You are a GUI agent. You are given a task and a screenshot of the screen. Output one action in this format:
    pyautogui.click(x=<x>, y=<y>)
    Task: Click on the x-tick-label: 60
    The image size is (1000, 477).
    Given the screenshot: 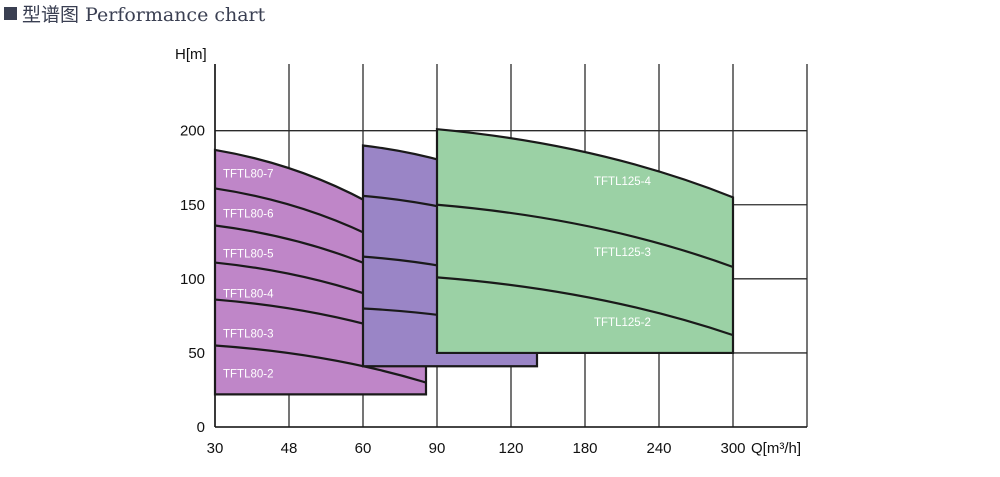 What is the action you would take?
    pyautogui.click(x=363, y=448)
    